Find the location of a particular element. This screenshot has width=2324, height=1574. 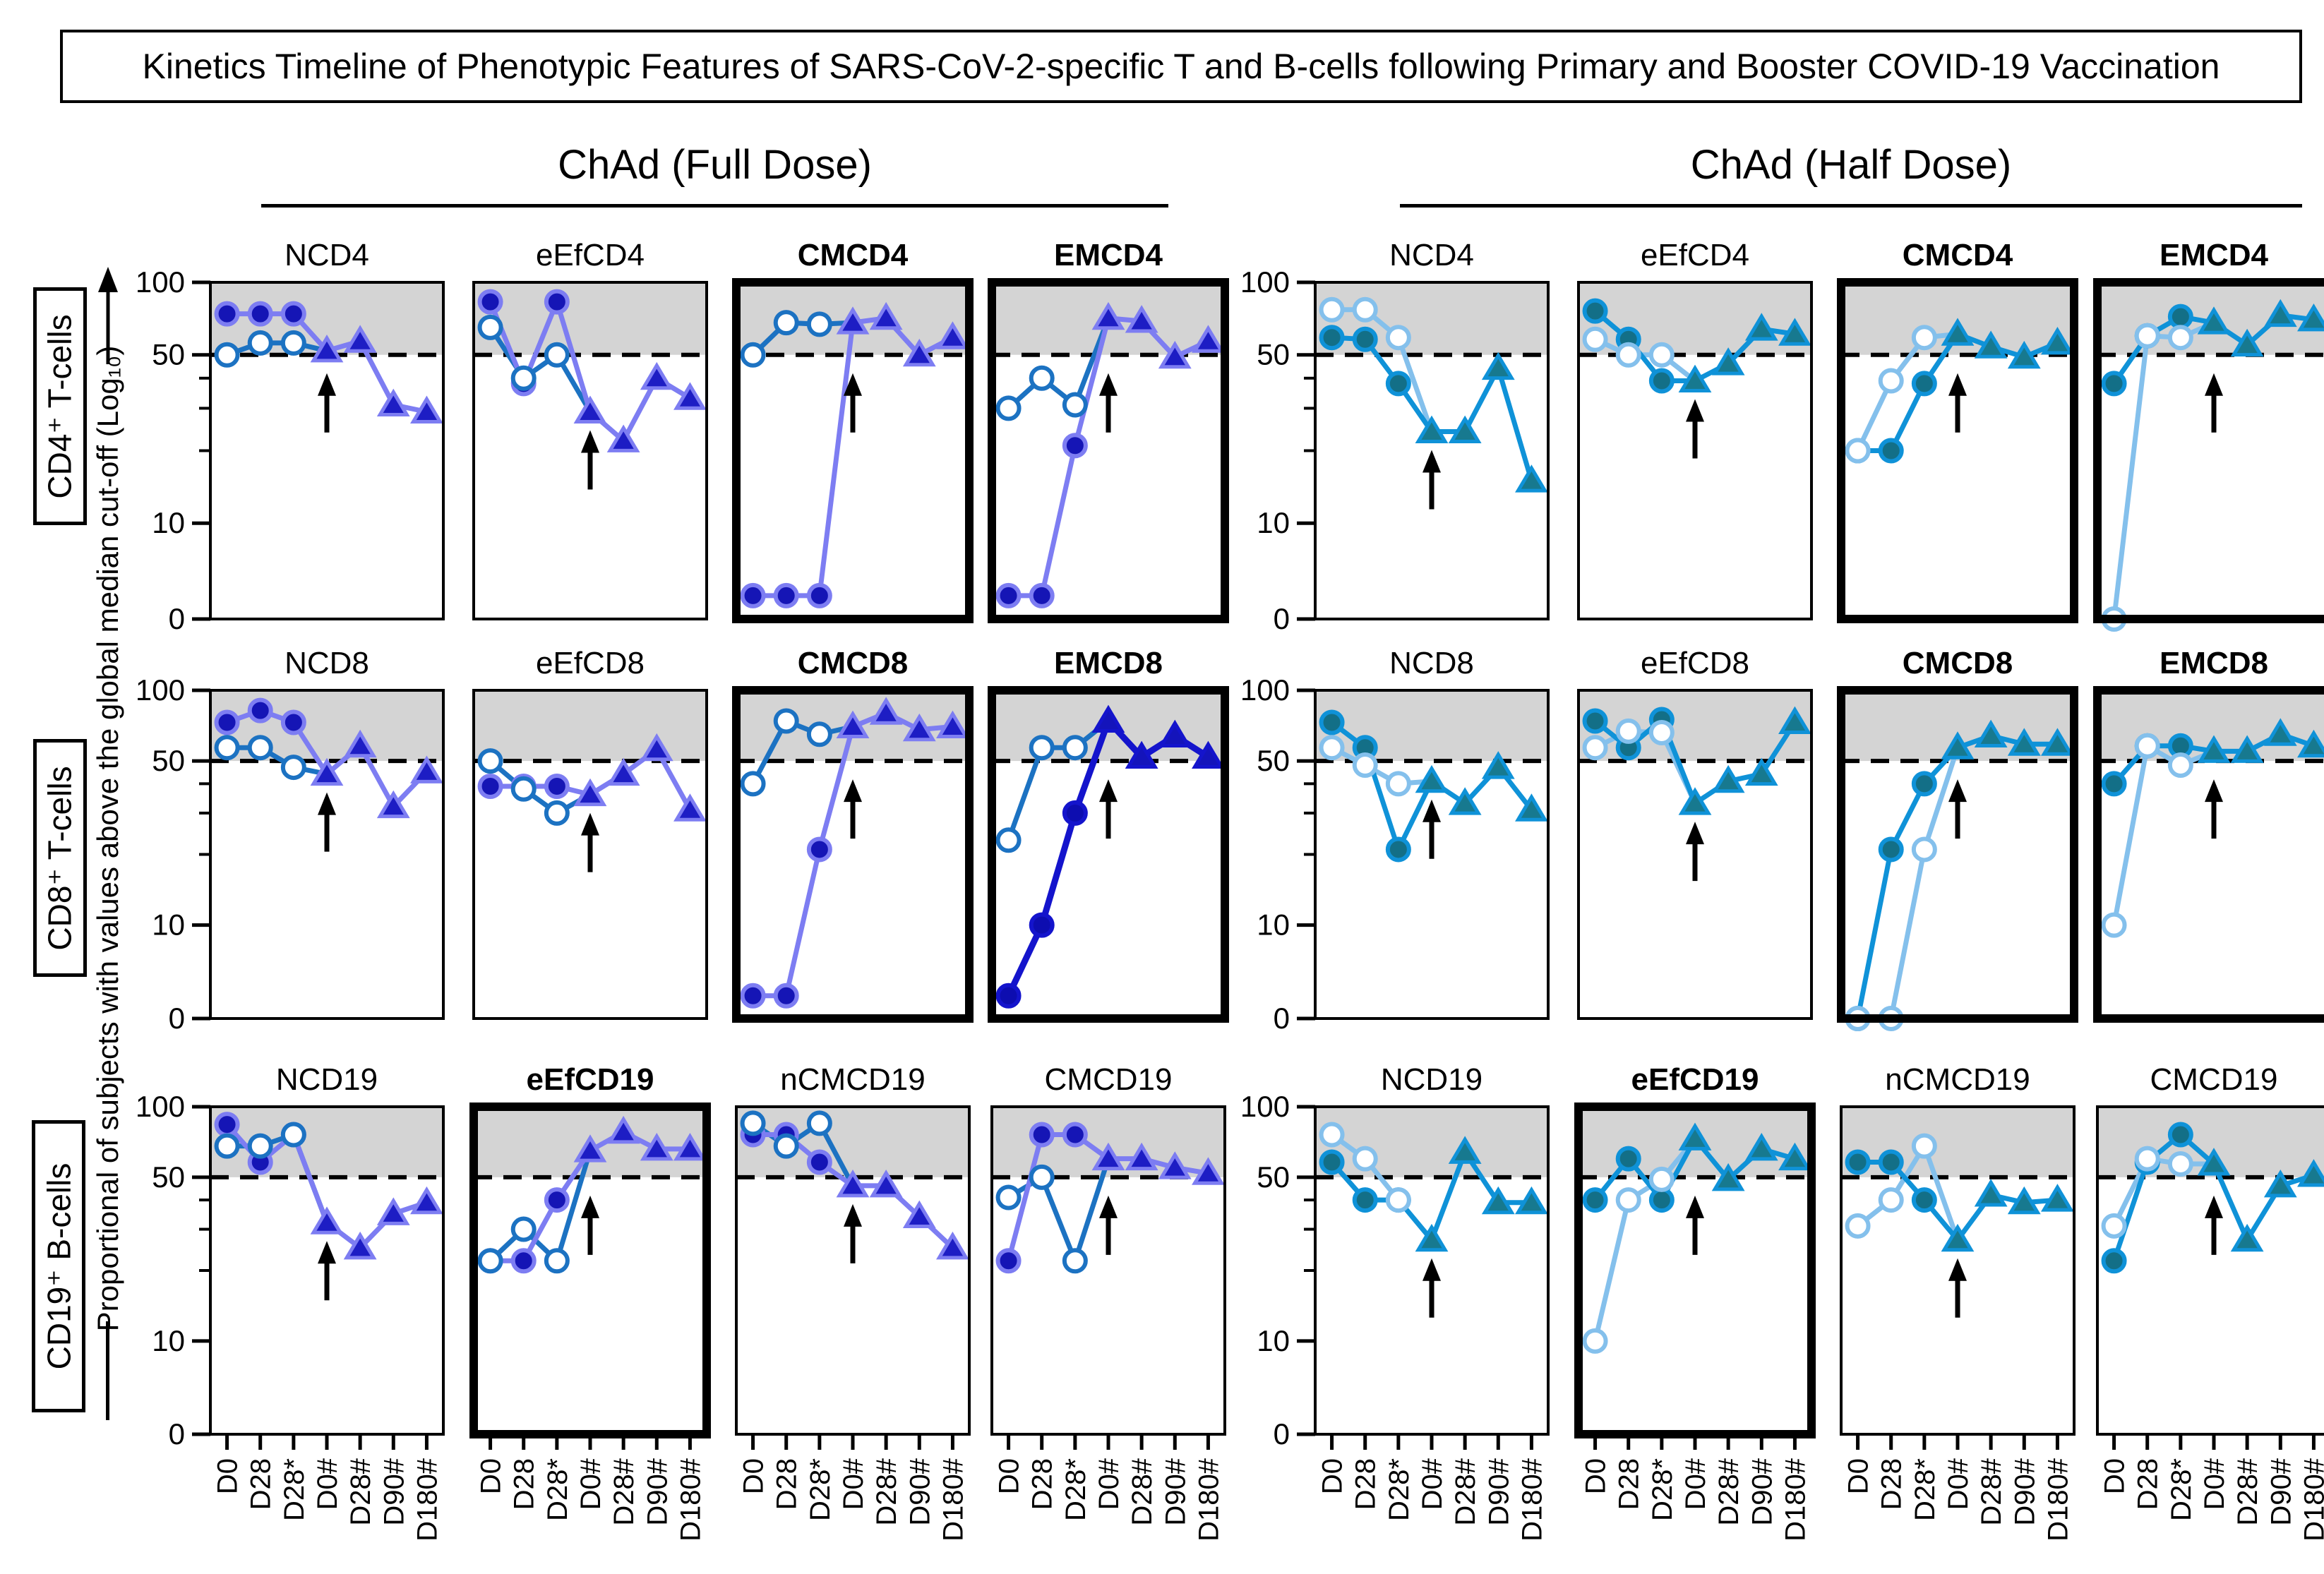

panel-nCMCD19-full-dose: nCMCD19 D0 D28 D28* D0# D28# D90# D180# is located at coordinates (853, 1302).